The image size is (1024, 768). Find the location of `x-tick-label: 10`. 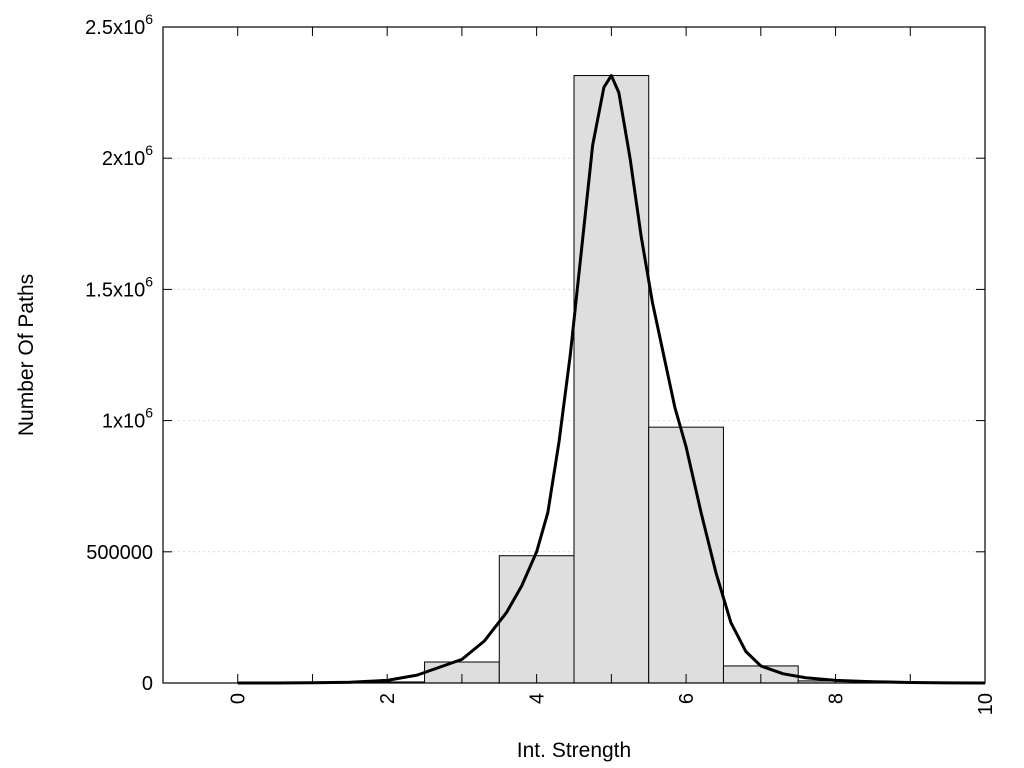

x-tick-label: 10 is located at coordinates (986, 704).